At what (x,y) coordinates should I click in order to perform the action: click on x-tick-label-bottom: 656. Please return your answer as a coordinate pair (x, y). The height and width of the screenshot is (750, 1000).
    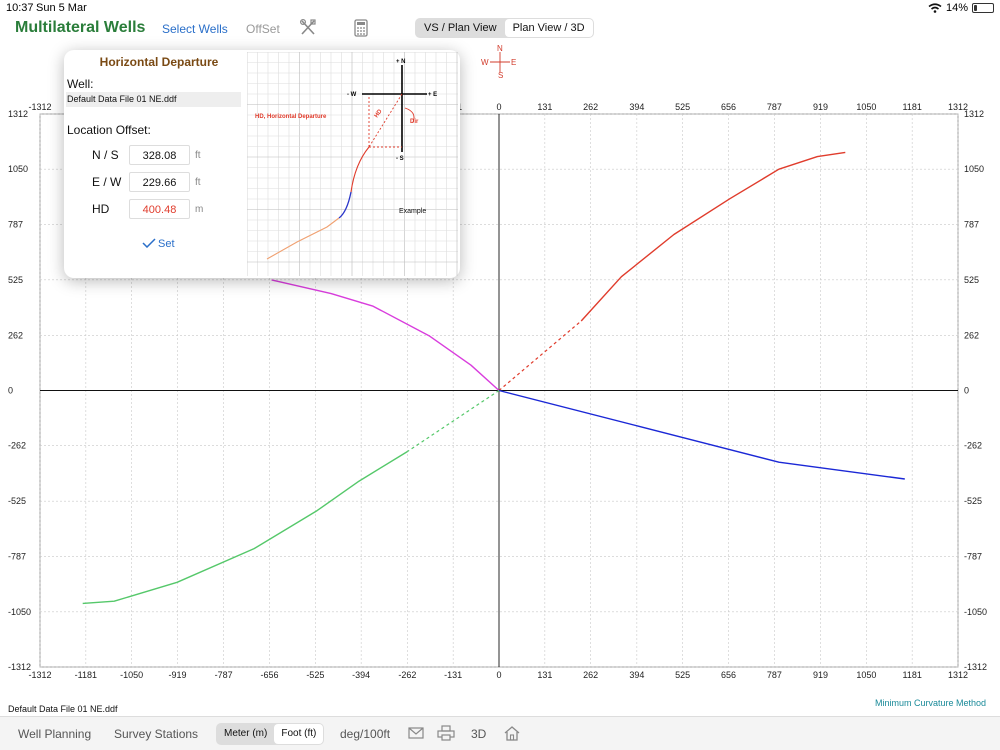
    Looking at the image, I should click on (728, 675).